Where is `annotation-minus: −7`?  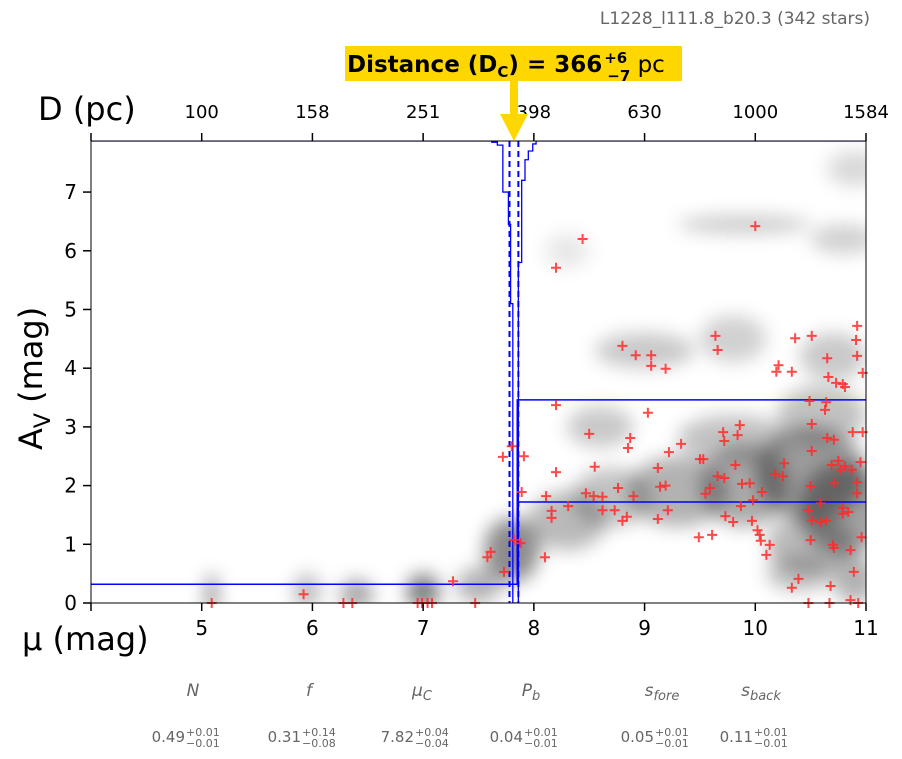 annotation-minus: −7 is located at coordinates (618, 76).